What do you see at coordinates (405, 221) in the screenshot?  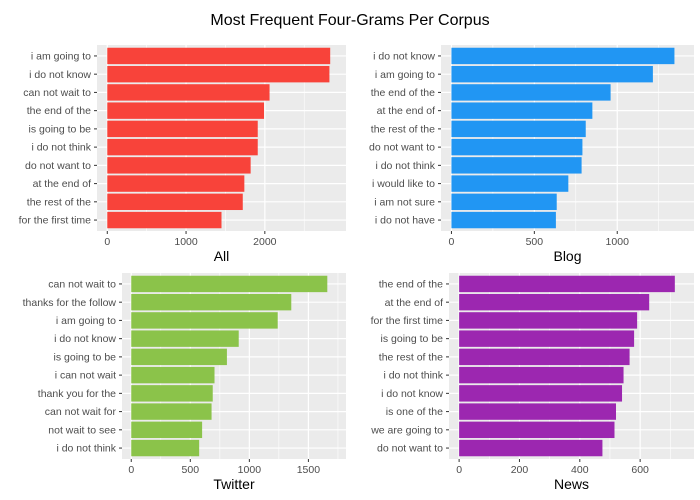 I see `y-tick-label: i do not have` at bounding box center [405, 221].